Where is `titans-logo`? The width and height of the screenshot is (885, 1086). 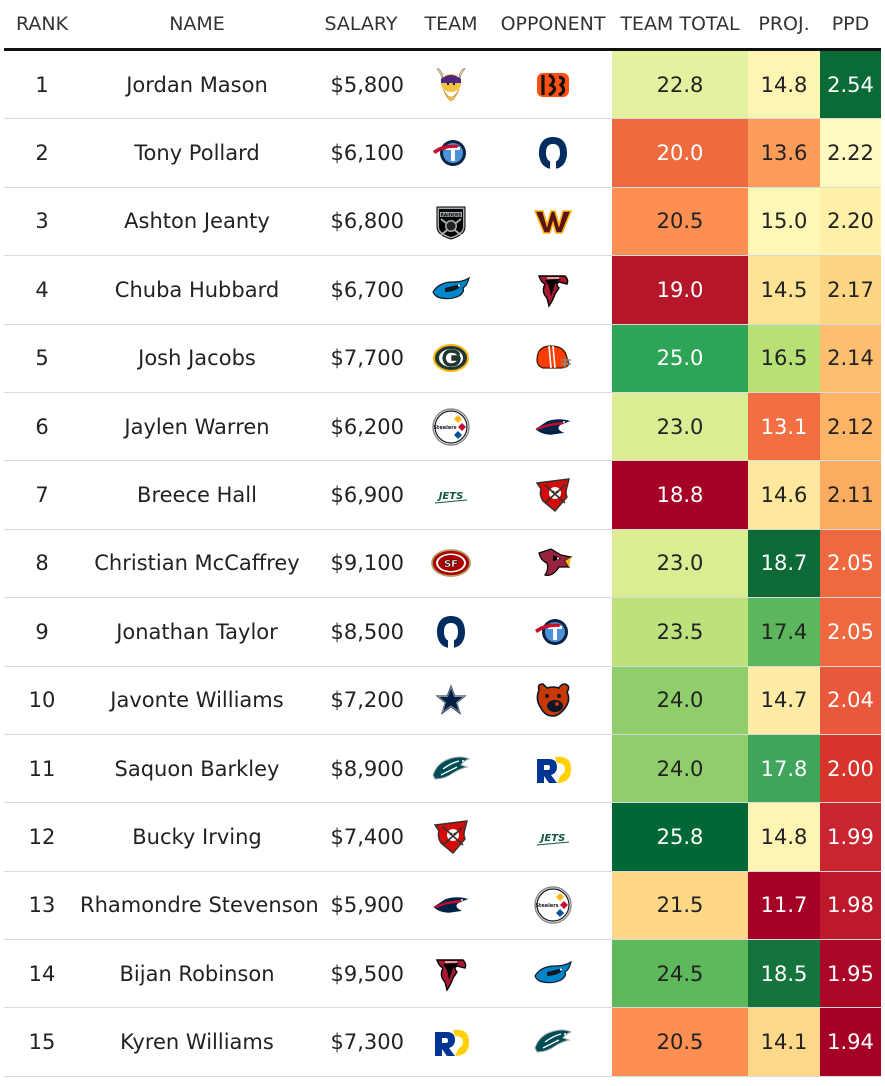 titans-logo is located at coordinates (553, 632).